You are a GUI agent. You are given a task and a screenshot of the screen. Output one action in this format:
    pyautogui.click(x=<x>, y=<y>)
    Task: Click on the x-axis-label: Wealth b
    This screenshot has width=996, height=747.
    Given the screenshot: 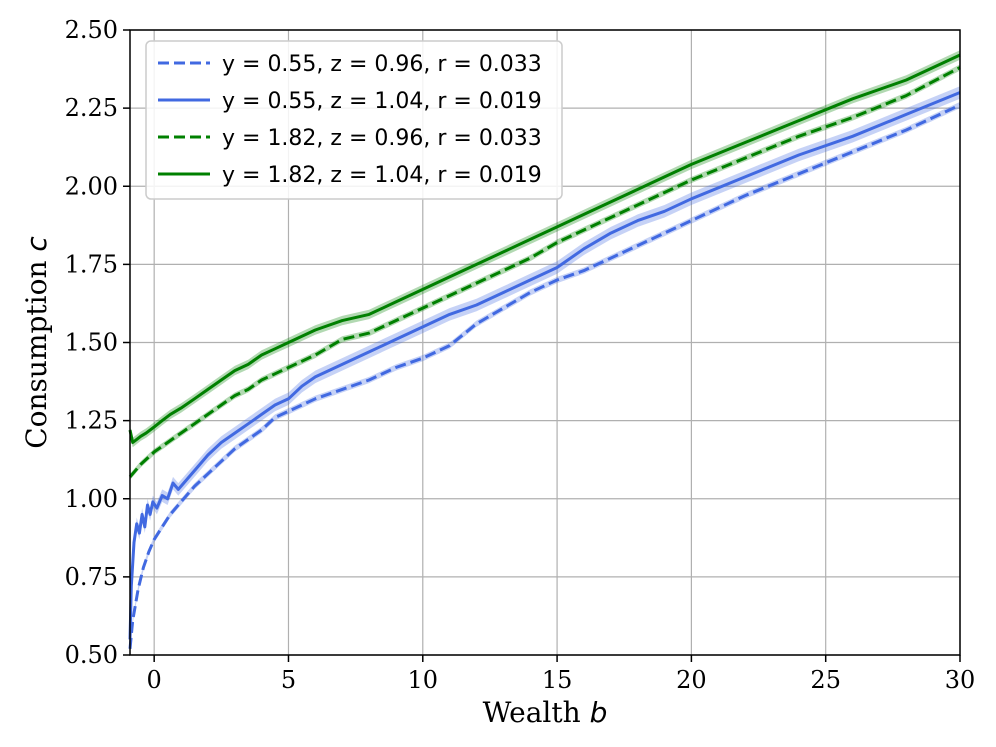 What is the action you would take?
    pyautogui.click(x=545, y=712)
    